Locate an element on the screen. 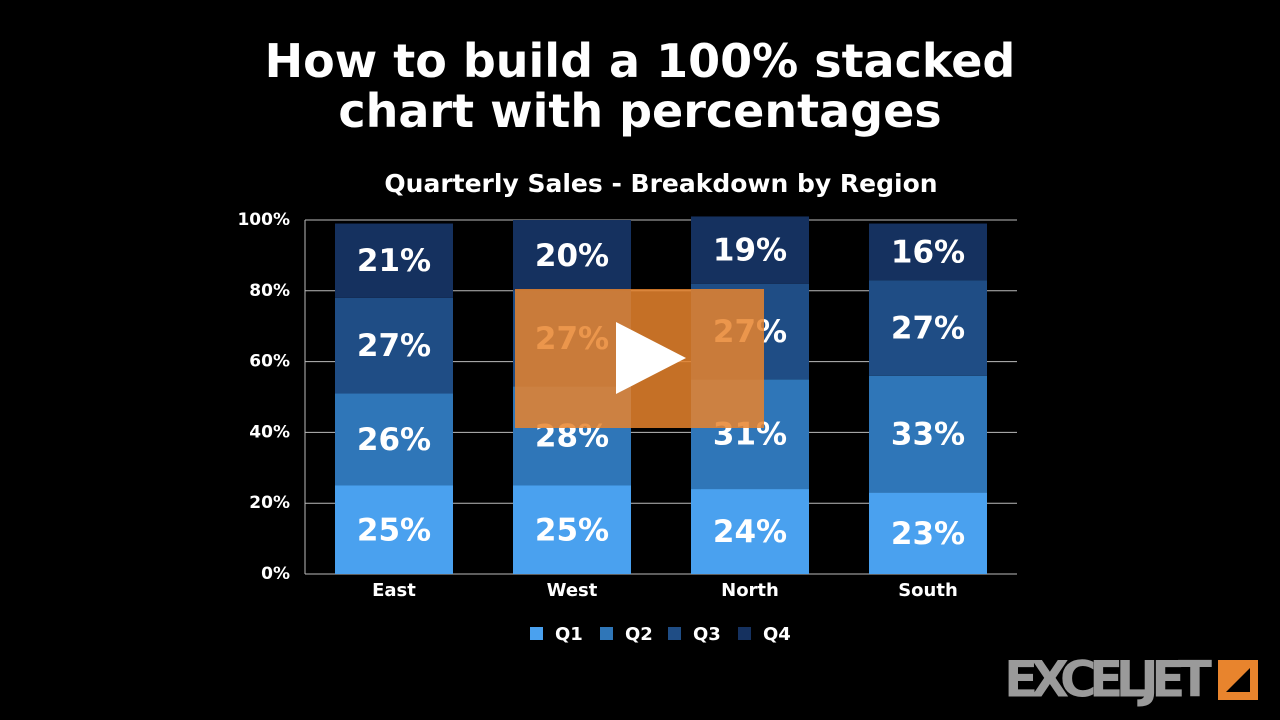 The image size is (1280, 720). y-tick-label: 100% is located at coordinates (263, 220).